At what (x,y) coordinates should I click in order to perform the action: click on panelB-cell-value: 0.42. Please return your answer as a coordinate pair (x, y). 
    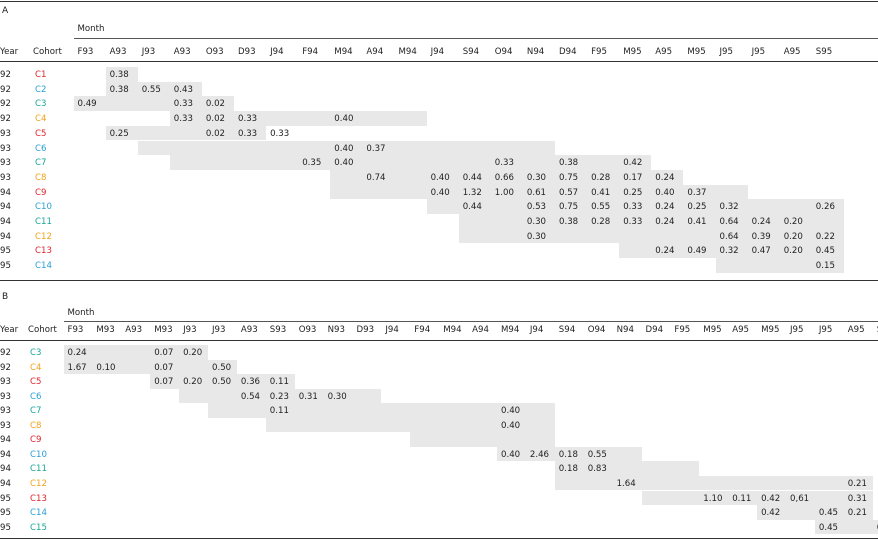
    Looking at the image, I should click on (771, 513).